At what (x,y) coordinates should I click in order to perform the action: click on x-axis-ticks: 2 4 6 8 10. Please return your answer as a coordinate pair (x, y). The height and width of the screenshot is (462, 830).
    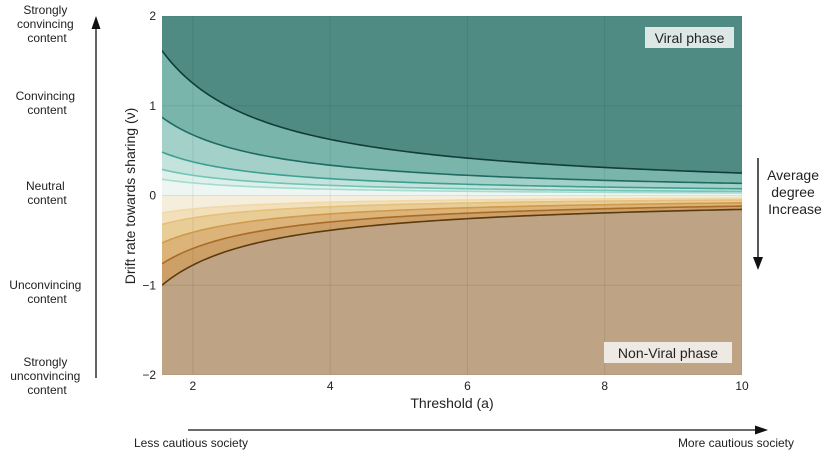
    Looking at the image, I should click on (469, 386).